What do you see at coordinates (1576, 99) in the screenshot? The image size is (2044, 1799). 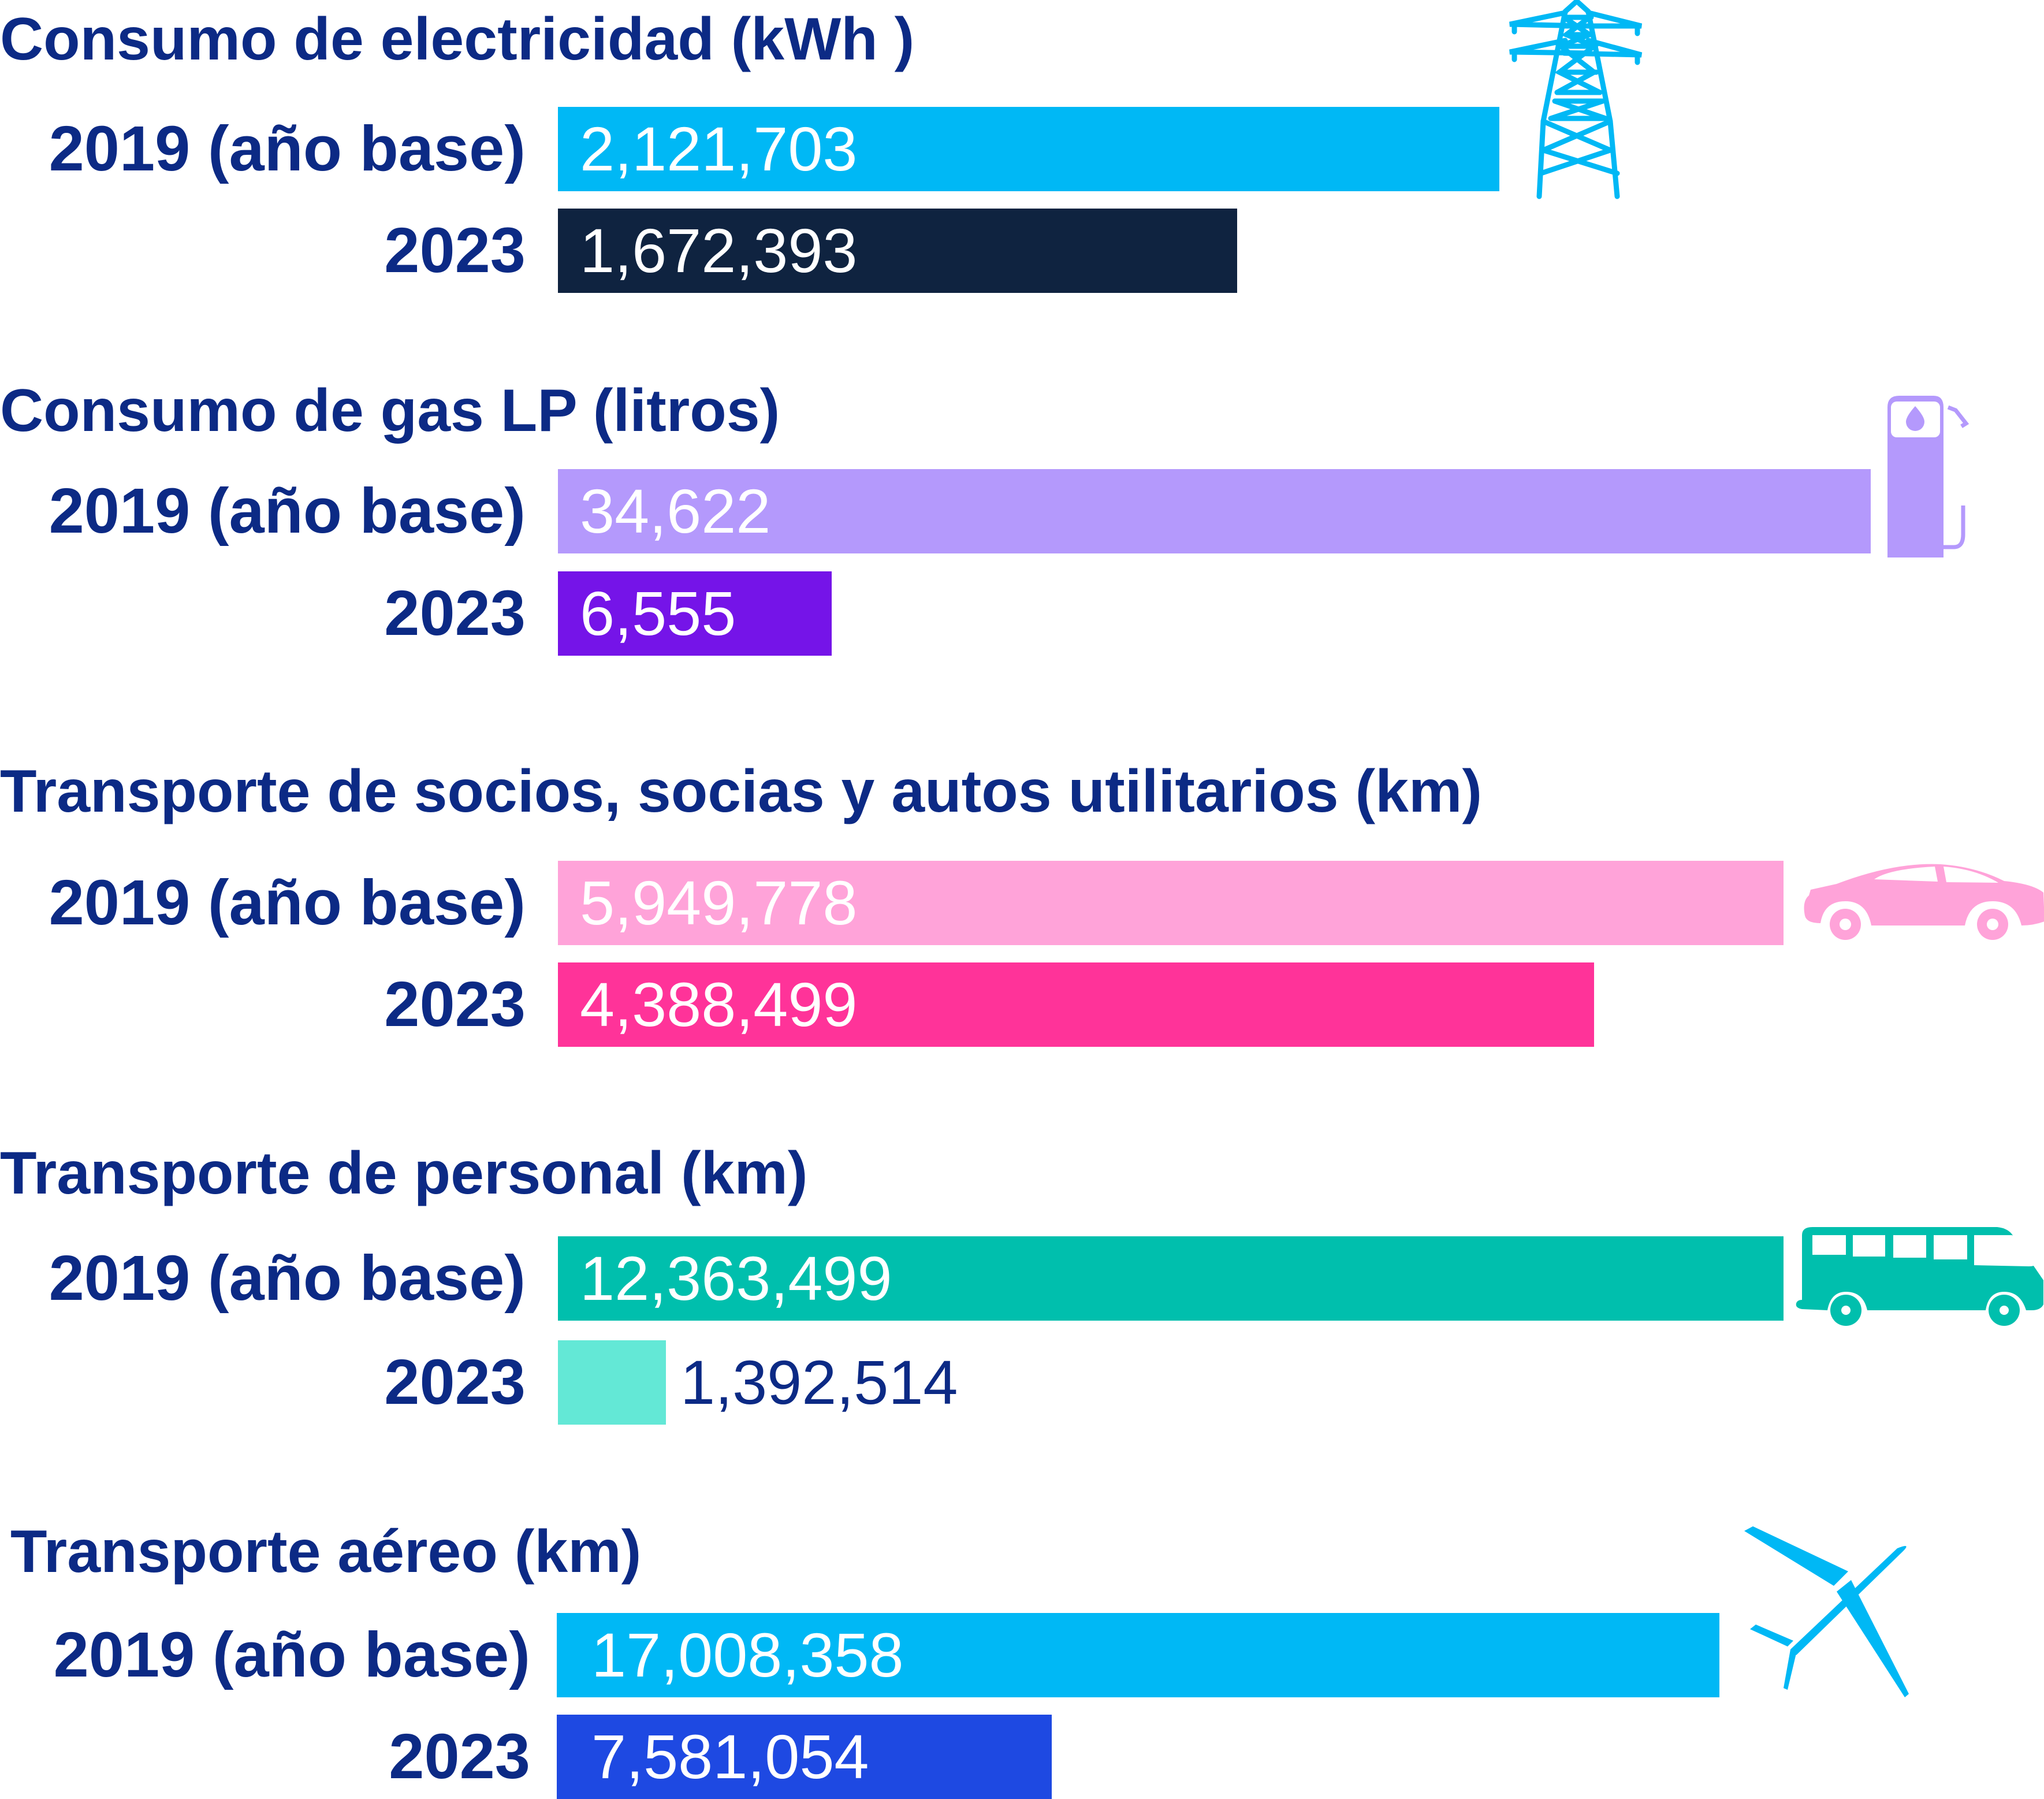 I see `power-tower-icon` at bounding box center [1576, 99].